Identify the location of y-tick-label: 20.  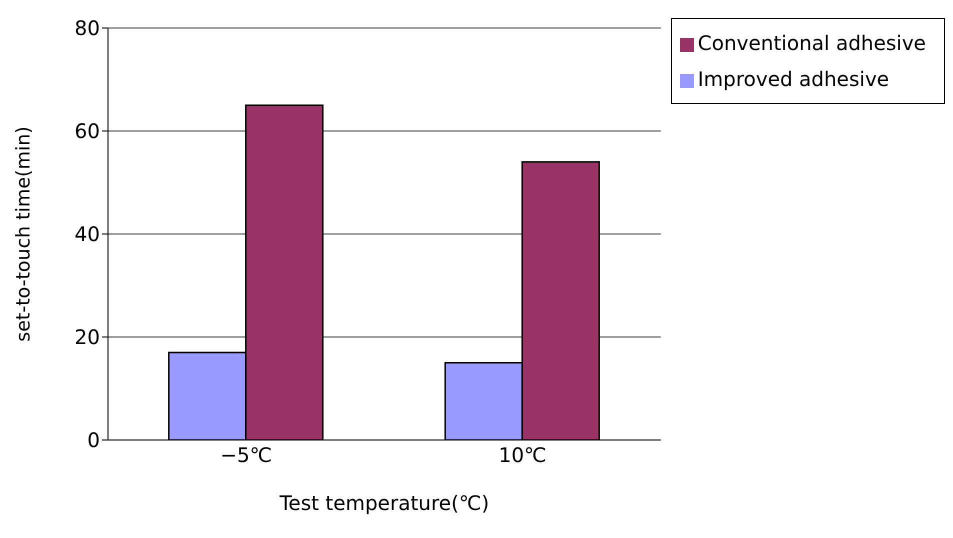
(87, 337).